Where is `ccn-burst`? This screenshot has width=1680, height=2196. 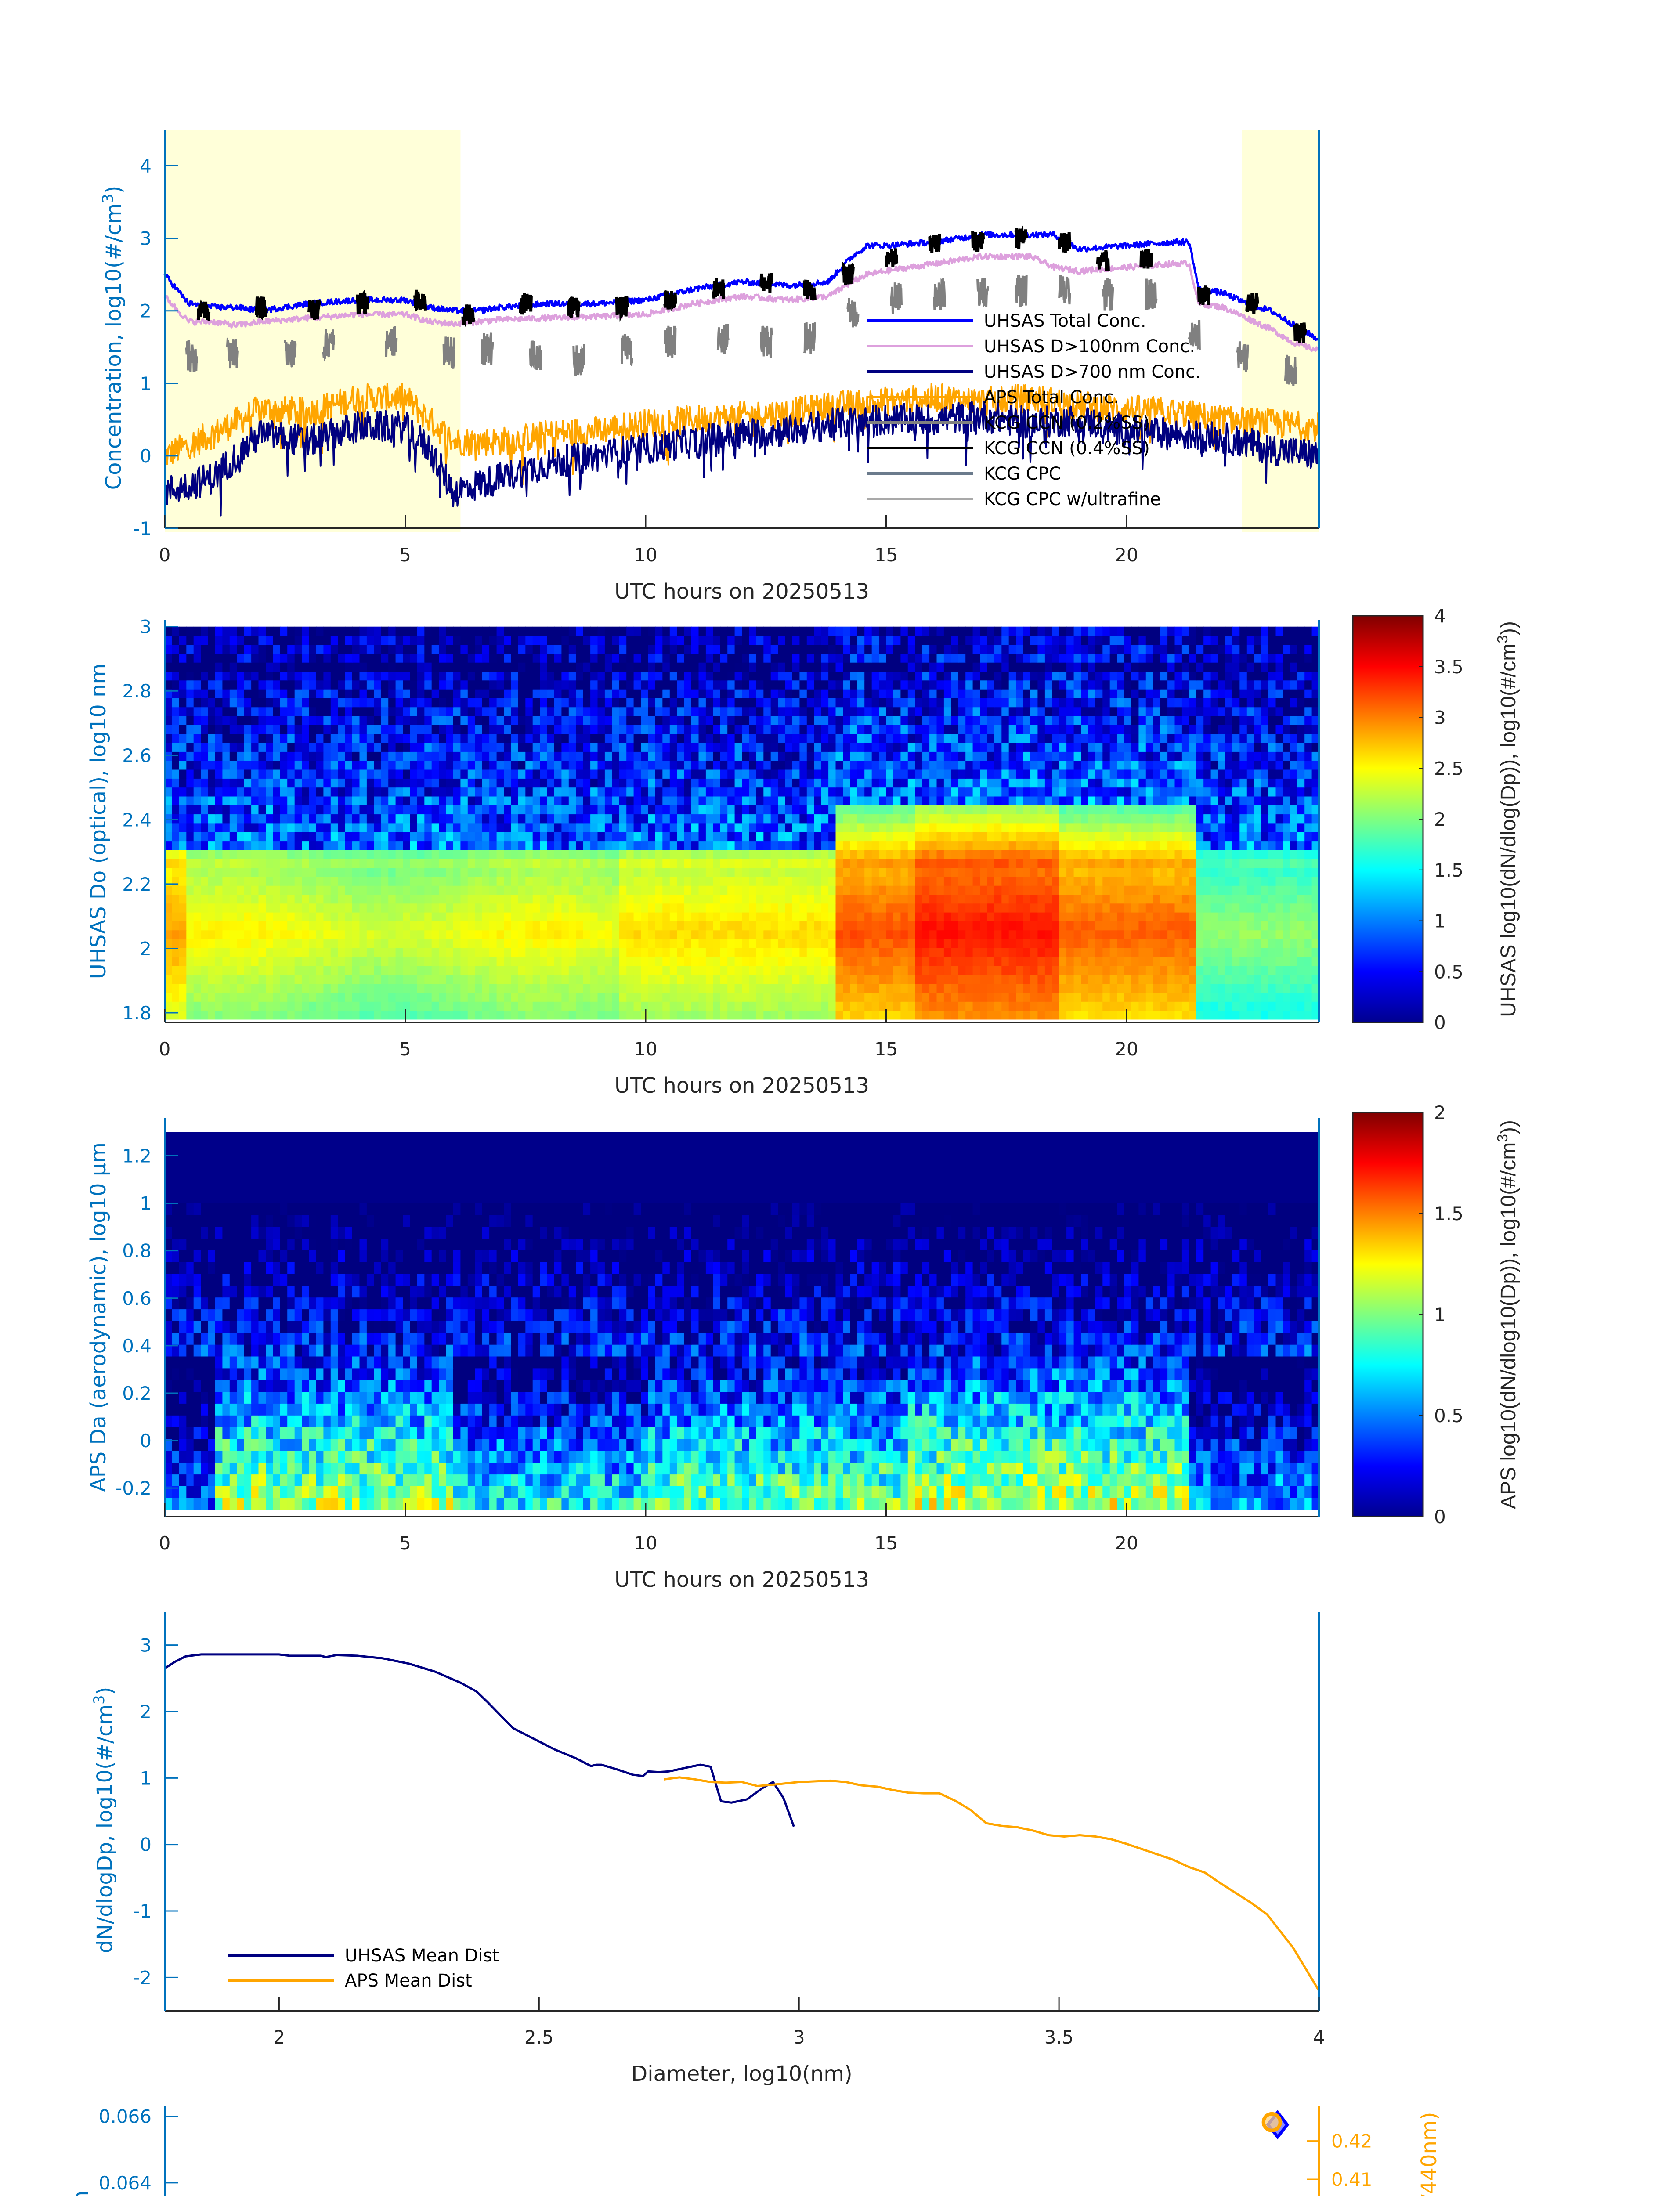 ccn-burst is located at coordinates (1021, 237).